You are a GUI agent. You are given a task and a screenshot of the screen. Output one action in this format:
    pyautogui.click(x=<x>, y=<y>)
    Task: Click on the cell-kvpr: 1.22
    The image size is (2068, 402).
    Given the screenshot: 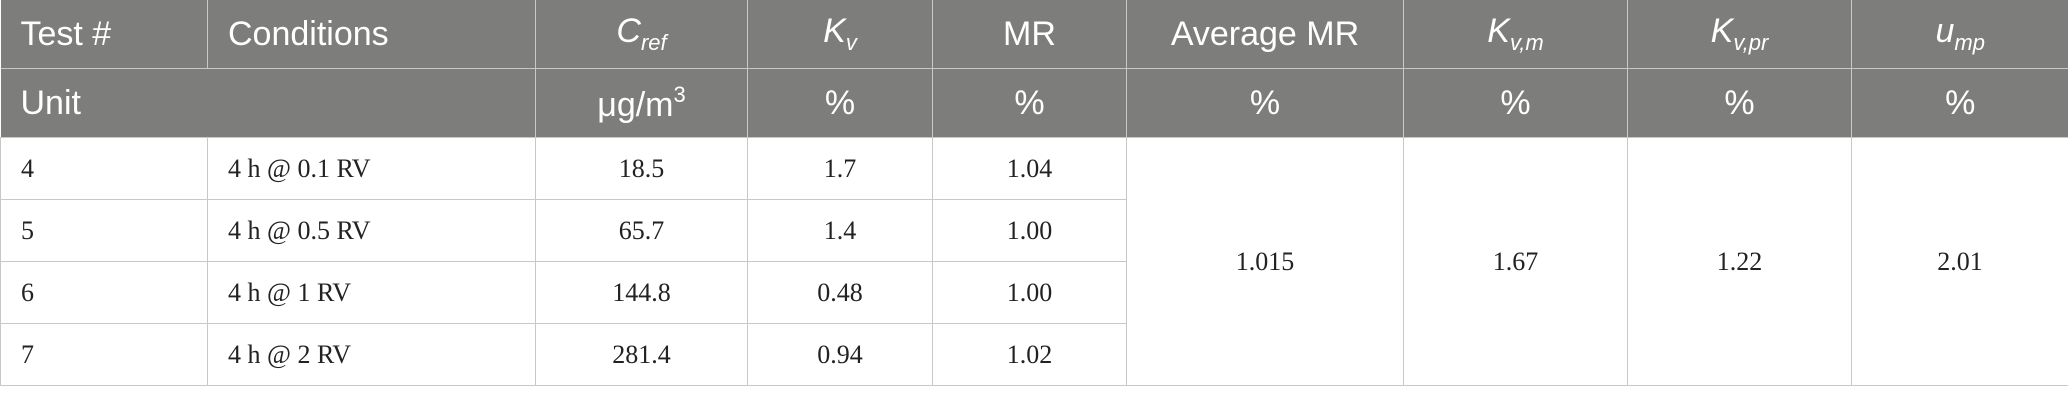 What is the action you would take?
    pyautogui.click(x=1739, y=261)
    